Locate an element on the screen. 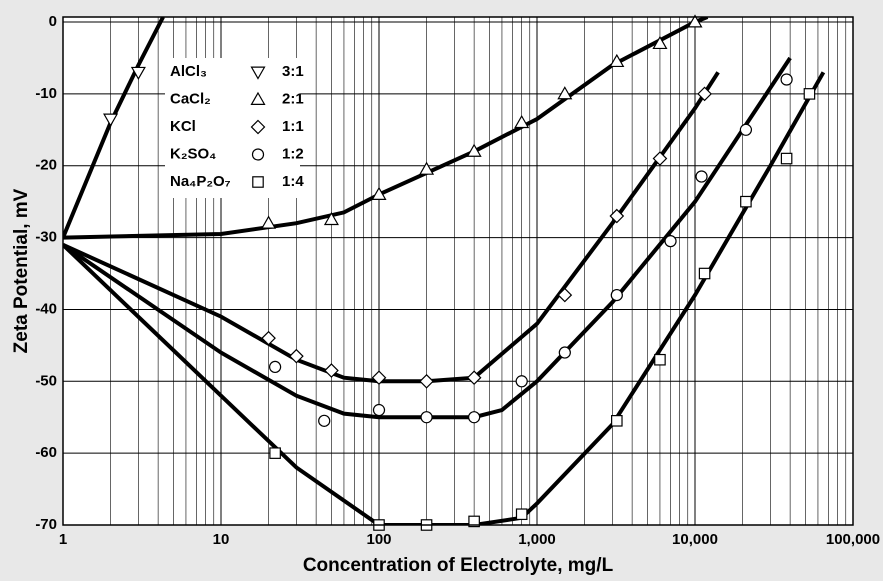 Image resolution: width=883 pixels, height=581 pixels. legend-box is located at coordinates (232, 128).